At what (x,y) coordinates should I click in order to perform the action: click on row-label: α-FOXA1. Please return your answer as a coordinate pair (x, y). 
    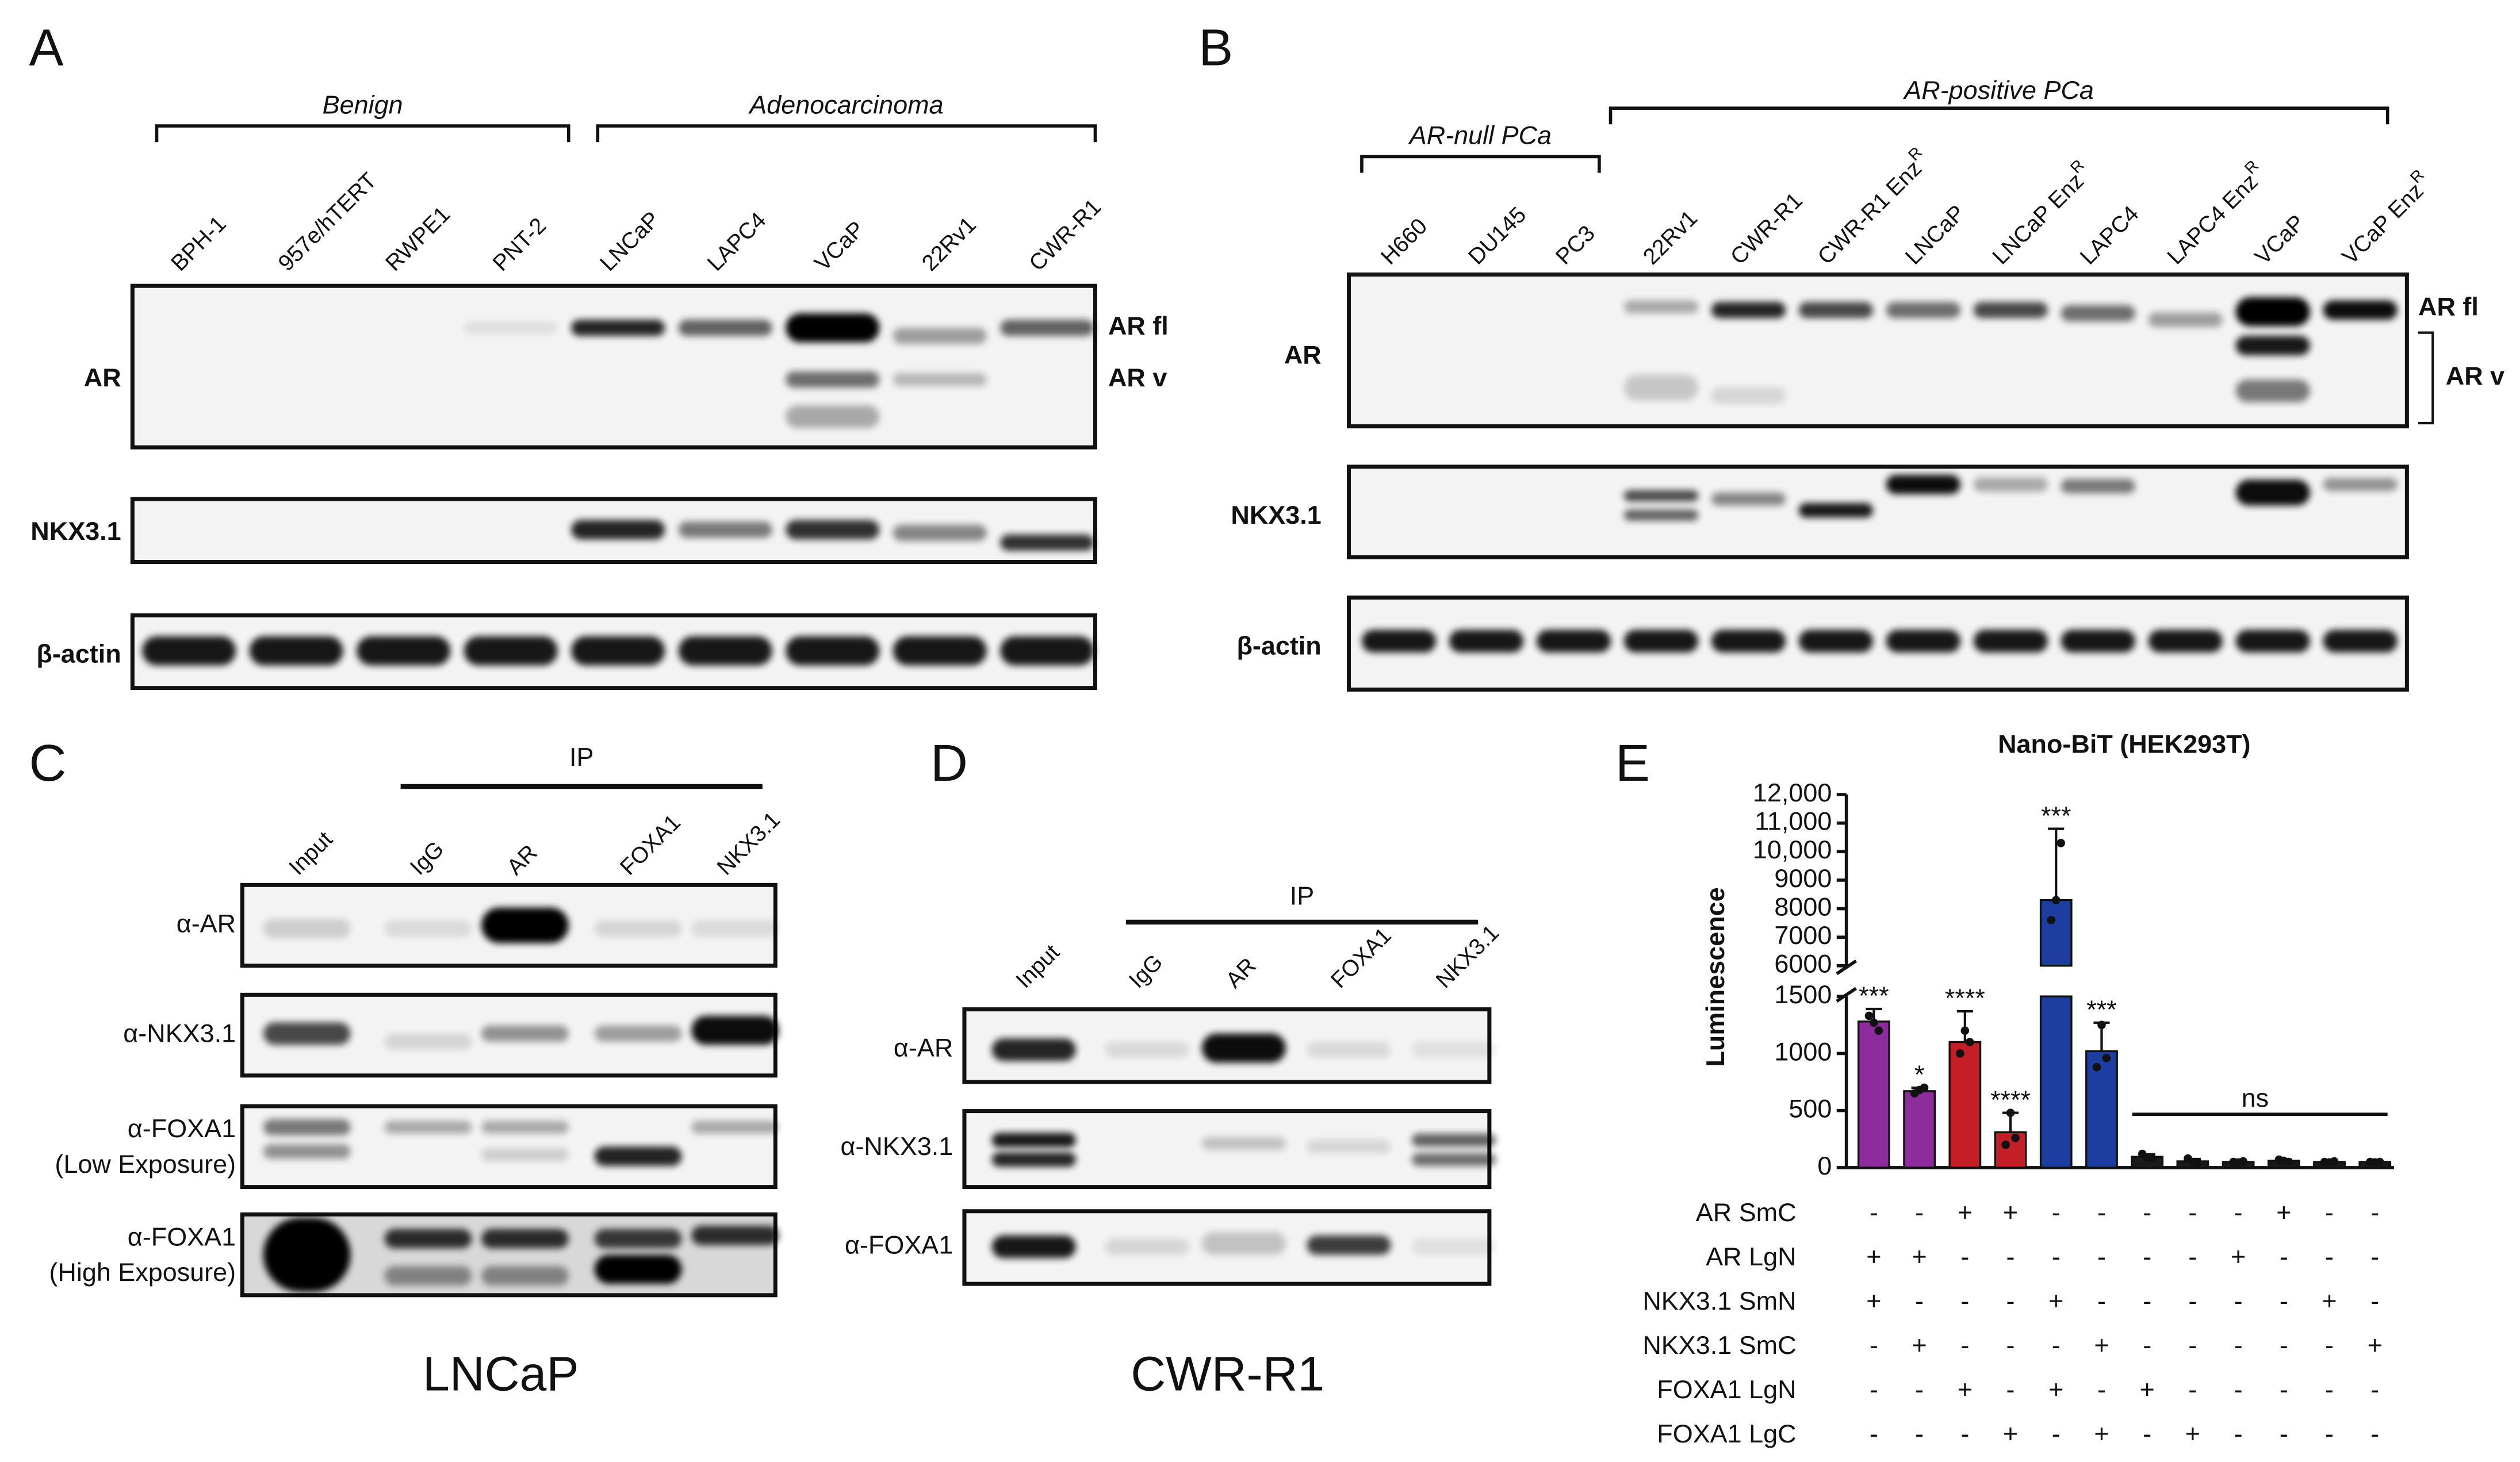
    Looking at the image, I should click on (899, 1244).